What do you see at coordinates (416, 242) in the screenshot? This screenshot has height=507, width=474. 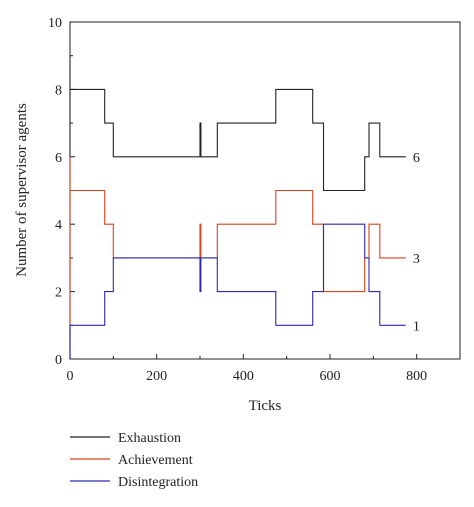 I see `series-end-labels: 6 3 1` at bounding box center [416, 242].